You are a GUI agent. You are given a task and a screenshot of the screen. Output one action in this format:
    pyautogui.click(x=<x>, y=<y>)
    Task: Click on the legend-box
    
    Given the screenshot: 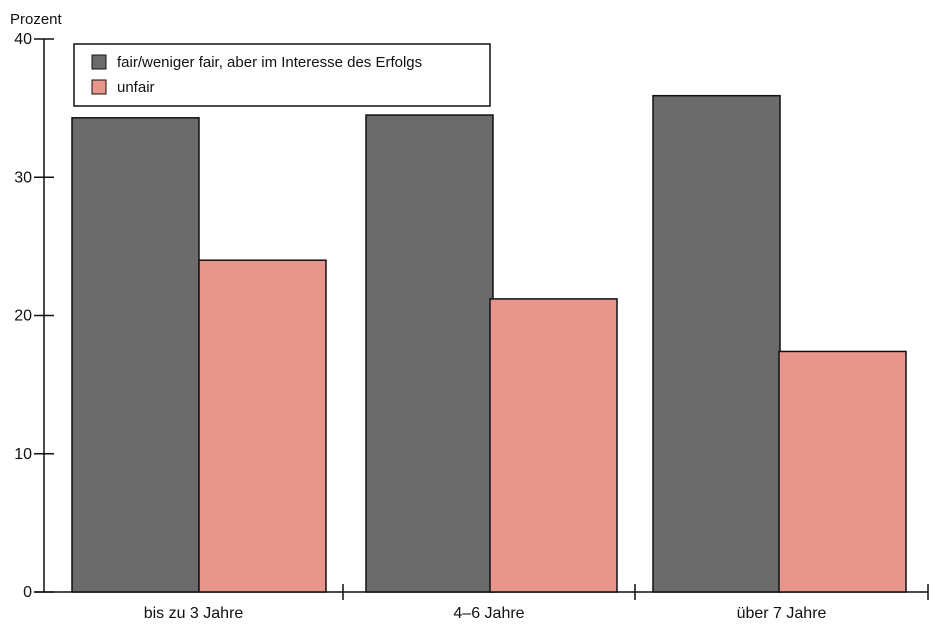 What is the action you would take?
    pyautogui.click(x=282, y=75)
    